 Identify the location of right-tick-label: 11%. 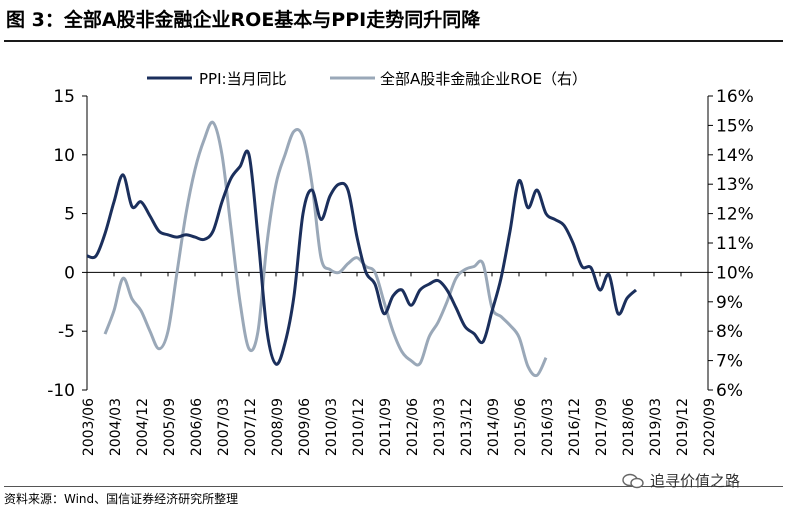
(735, 244).